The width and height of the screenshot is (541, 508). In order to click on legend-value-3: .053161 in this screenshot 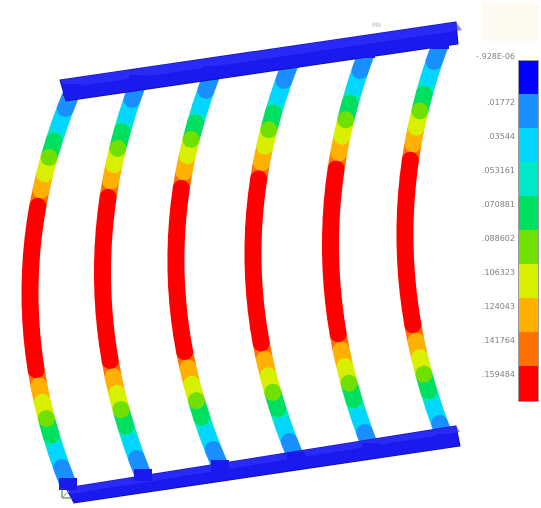, I will do `click(498, 170)`.